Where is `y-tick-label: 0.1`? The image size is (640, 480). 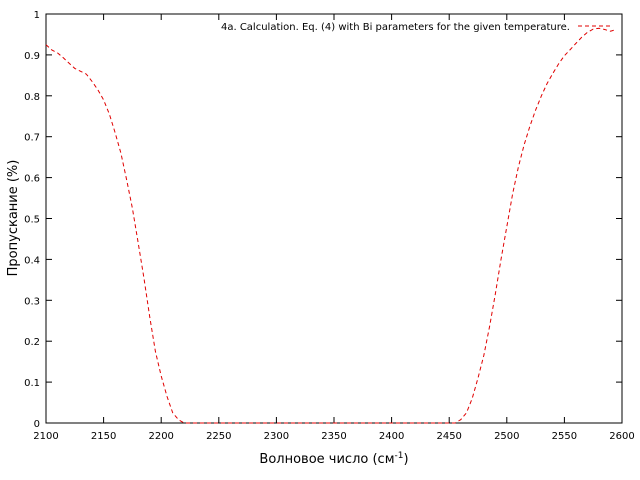 y-tick-label: 0.1 is located at coordinates (32, 383).